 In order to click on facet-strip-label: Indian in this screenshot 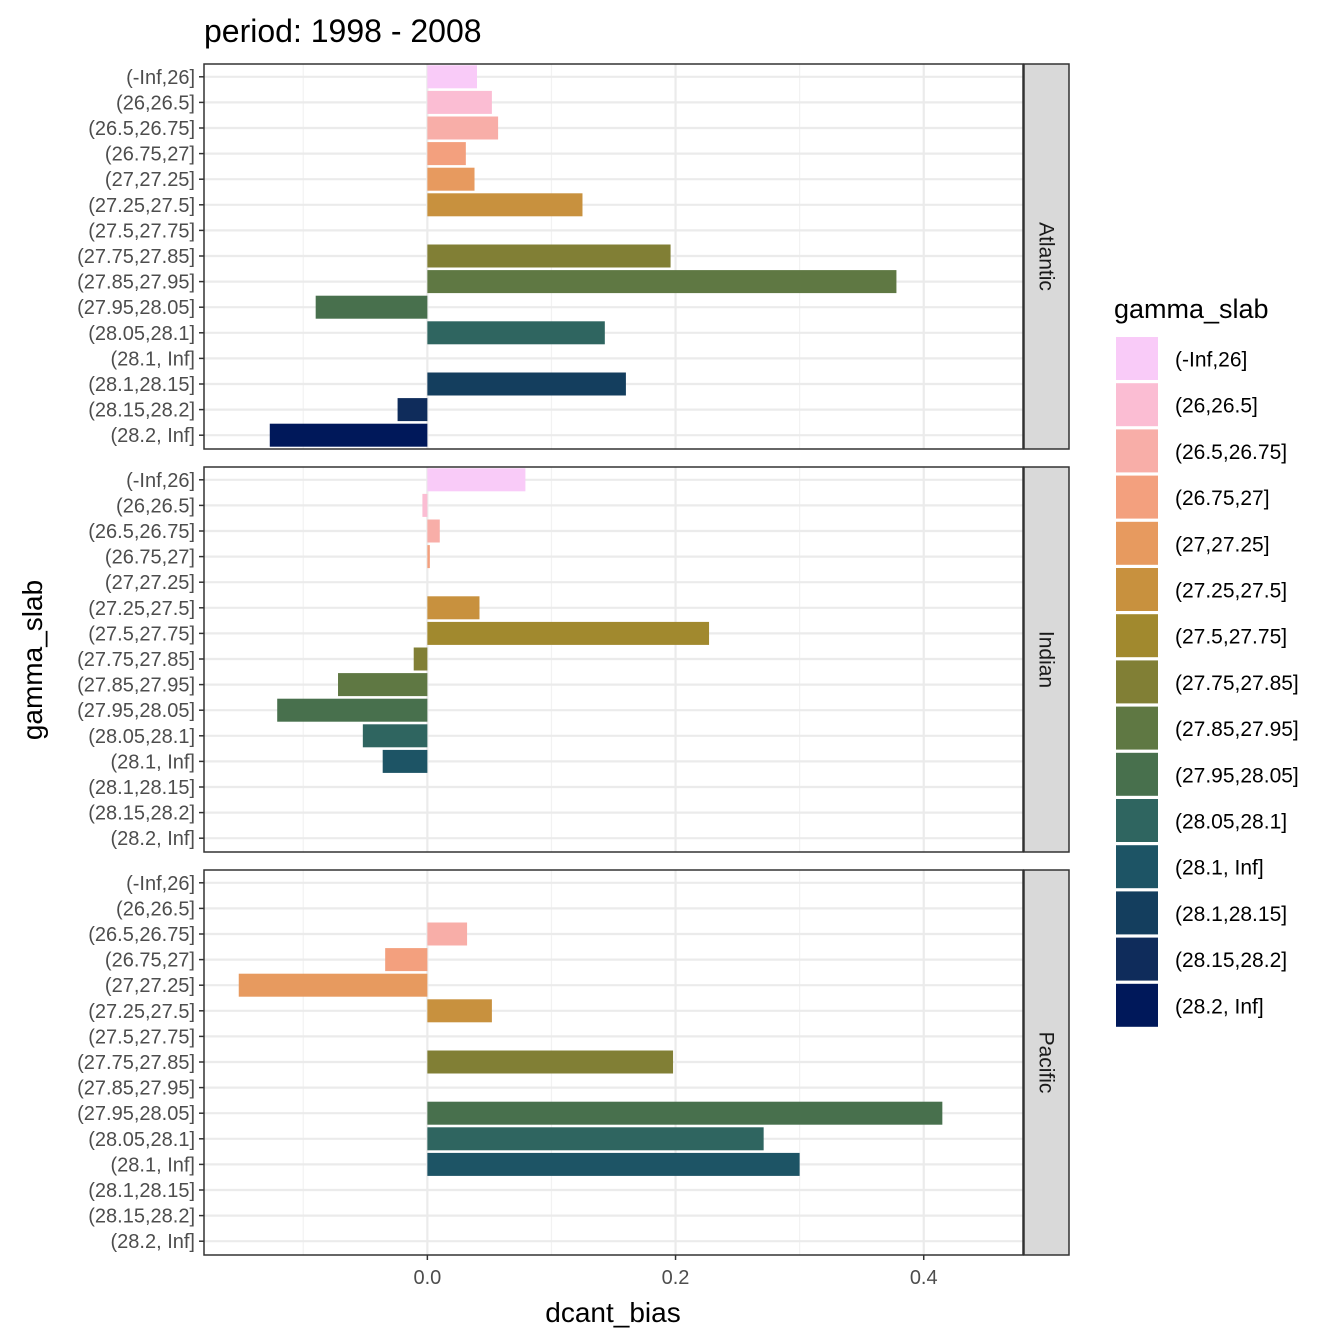, I will do `click(1046, 659)`.